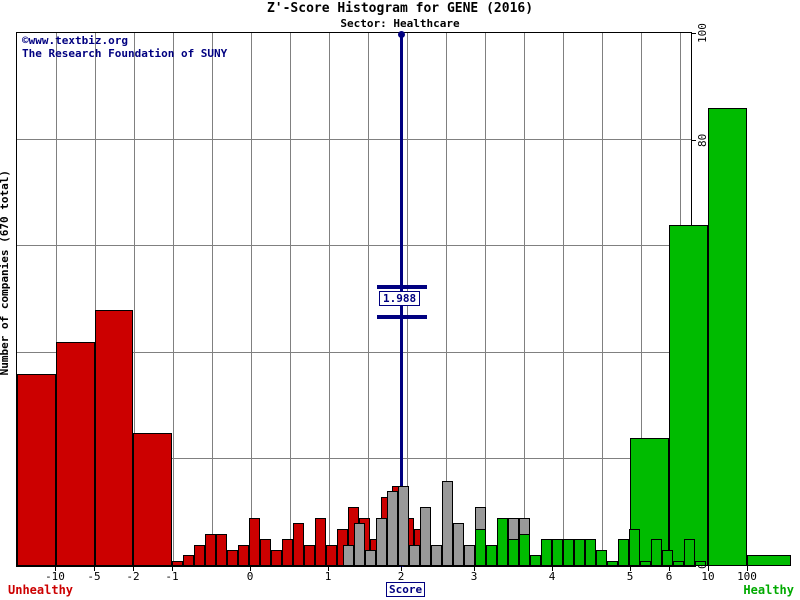 The image size is (800, 600). What do you see at coordinates (250, 576) in the screenshot?
I see `x-tick-label: 0` at bounding box center [250, 576].